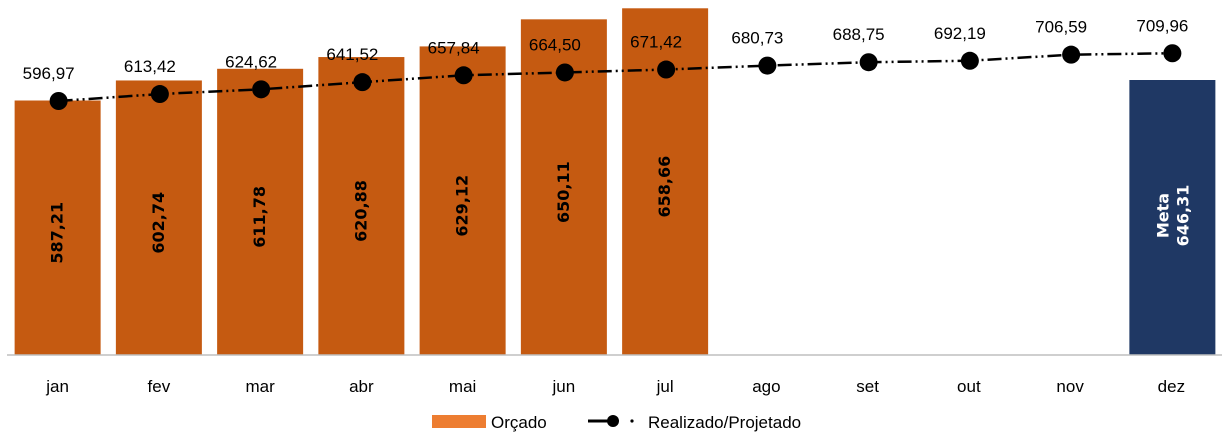 The width and height of the screenshot is (1225, 433). What do you see at coordinates (150, 66) in the screenshot?
I see `line-label-fev: 613,42` at bounding box center [150, 66].